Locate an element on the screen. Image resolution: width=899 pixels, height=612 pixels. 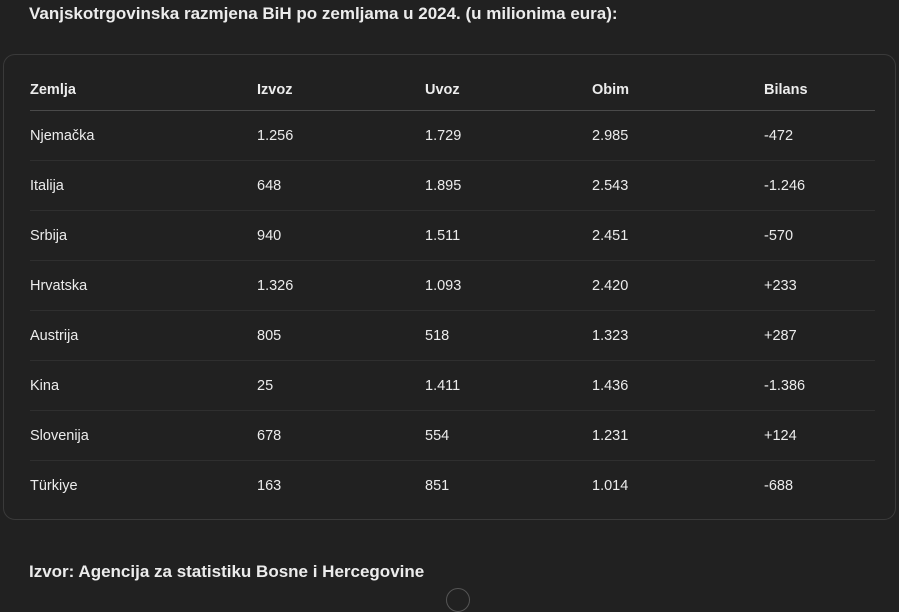
table-row: Srbija 940 1.511 2.451 -570 is located at coordinates (452, 235).